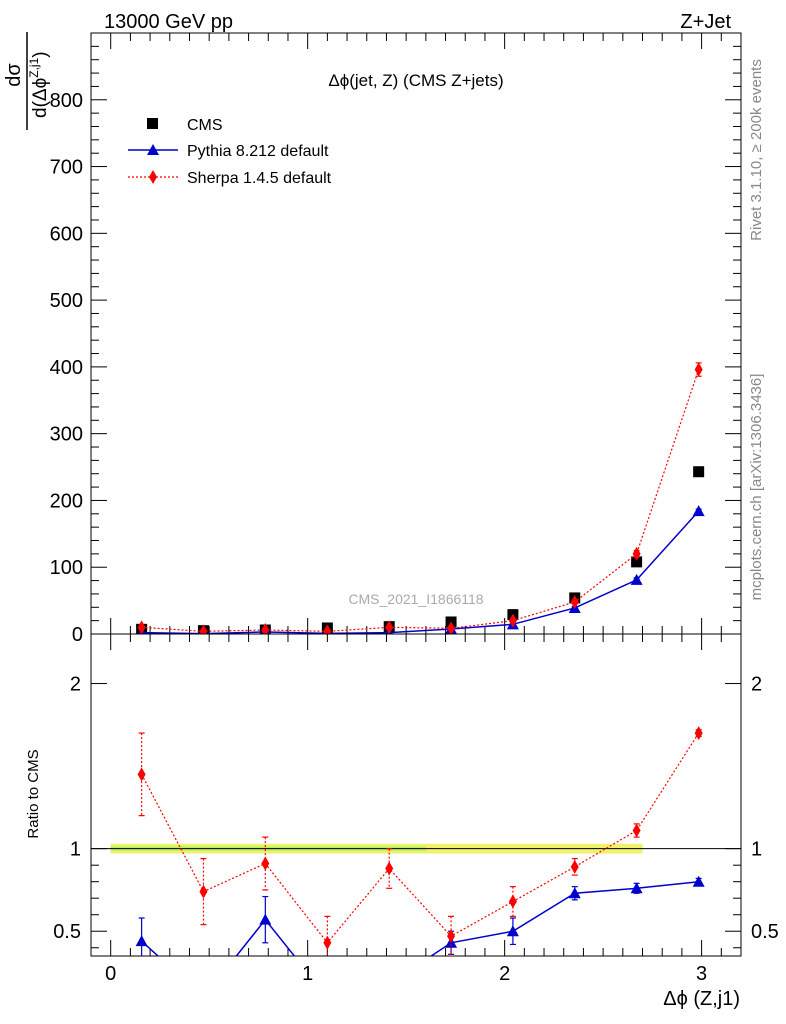 The width and height of the screenshot is (786, 1024). Describe the element at coordinates (153, 177) in the screenshot. I see `legend-sherpa-marker` at that location.